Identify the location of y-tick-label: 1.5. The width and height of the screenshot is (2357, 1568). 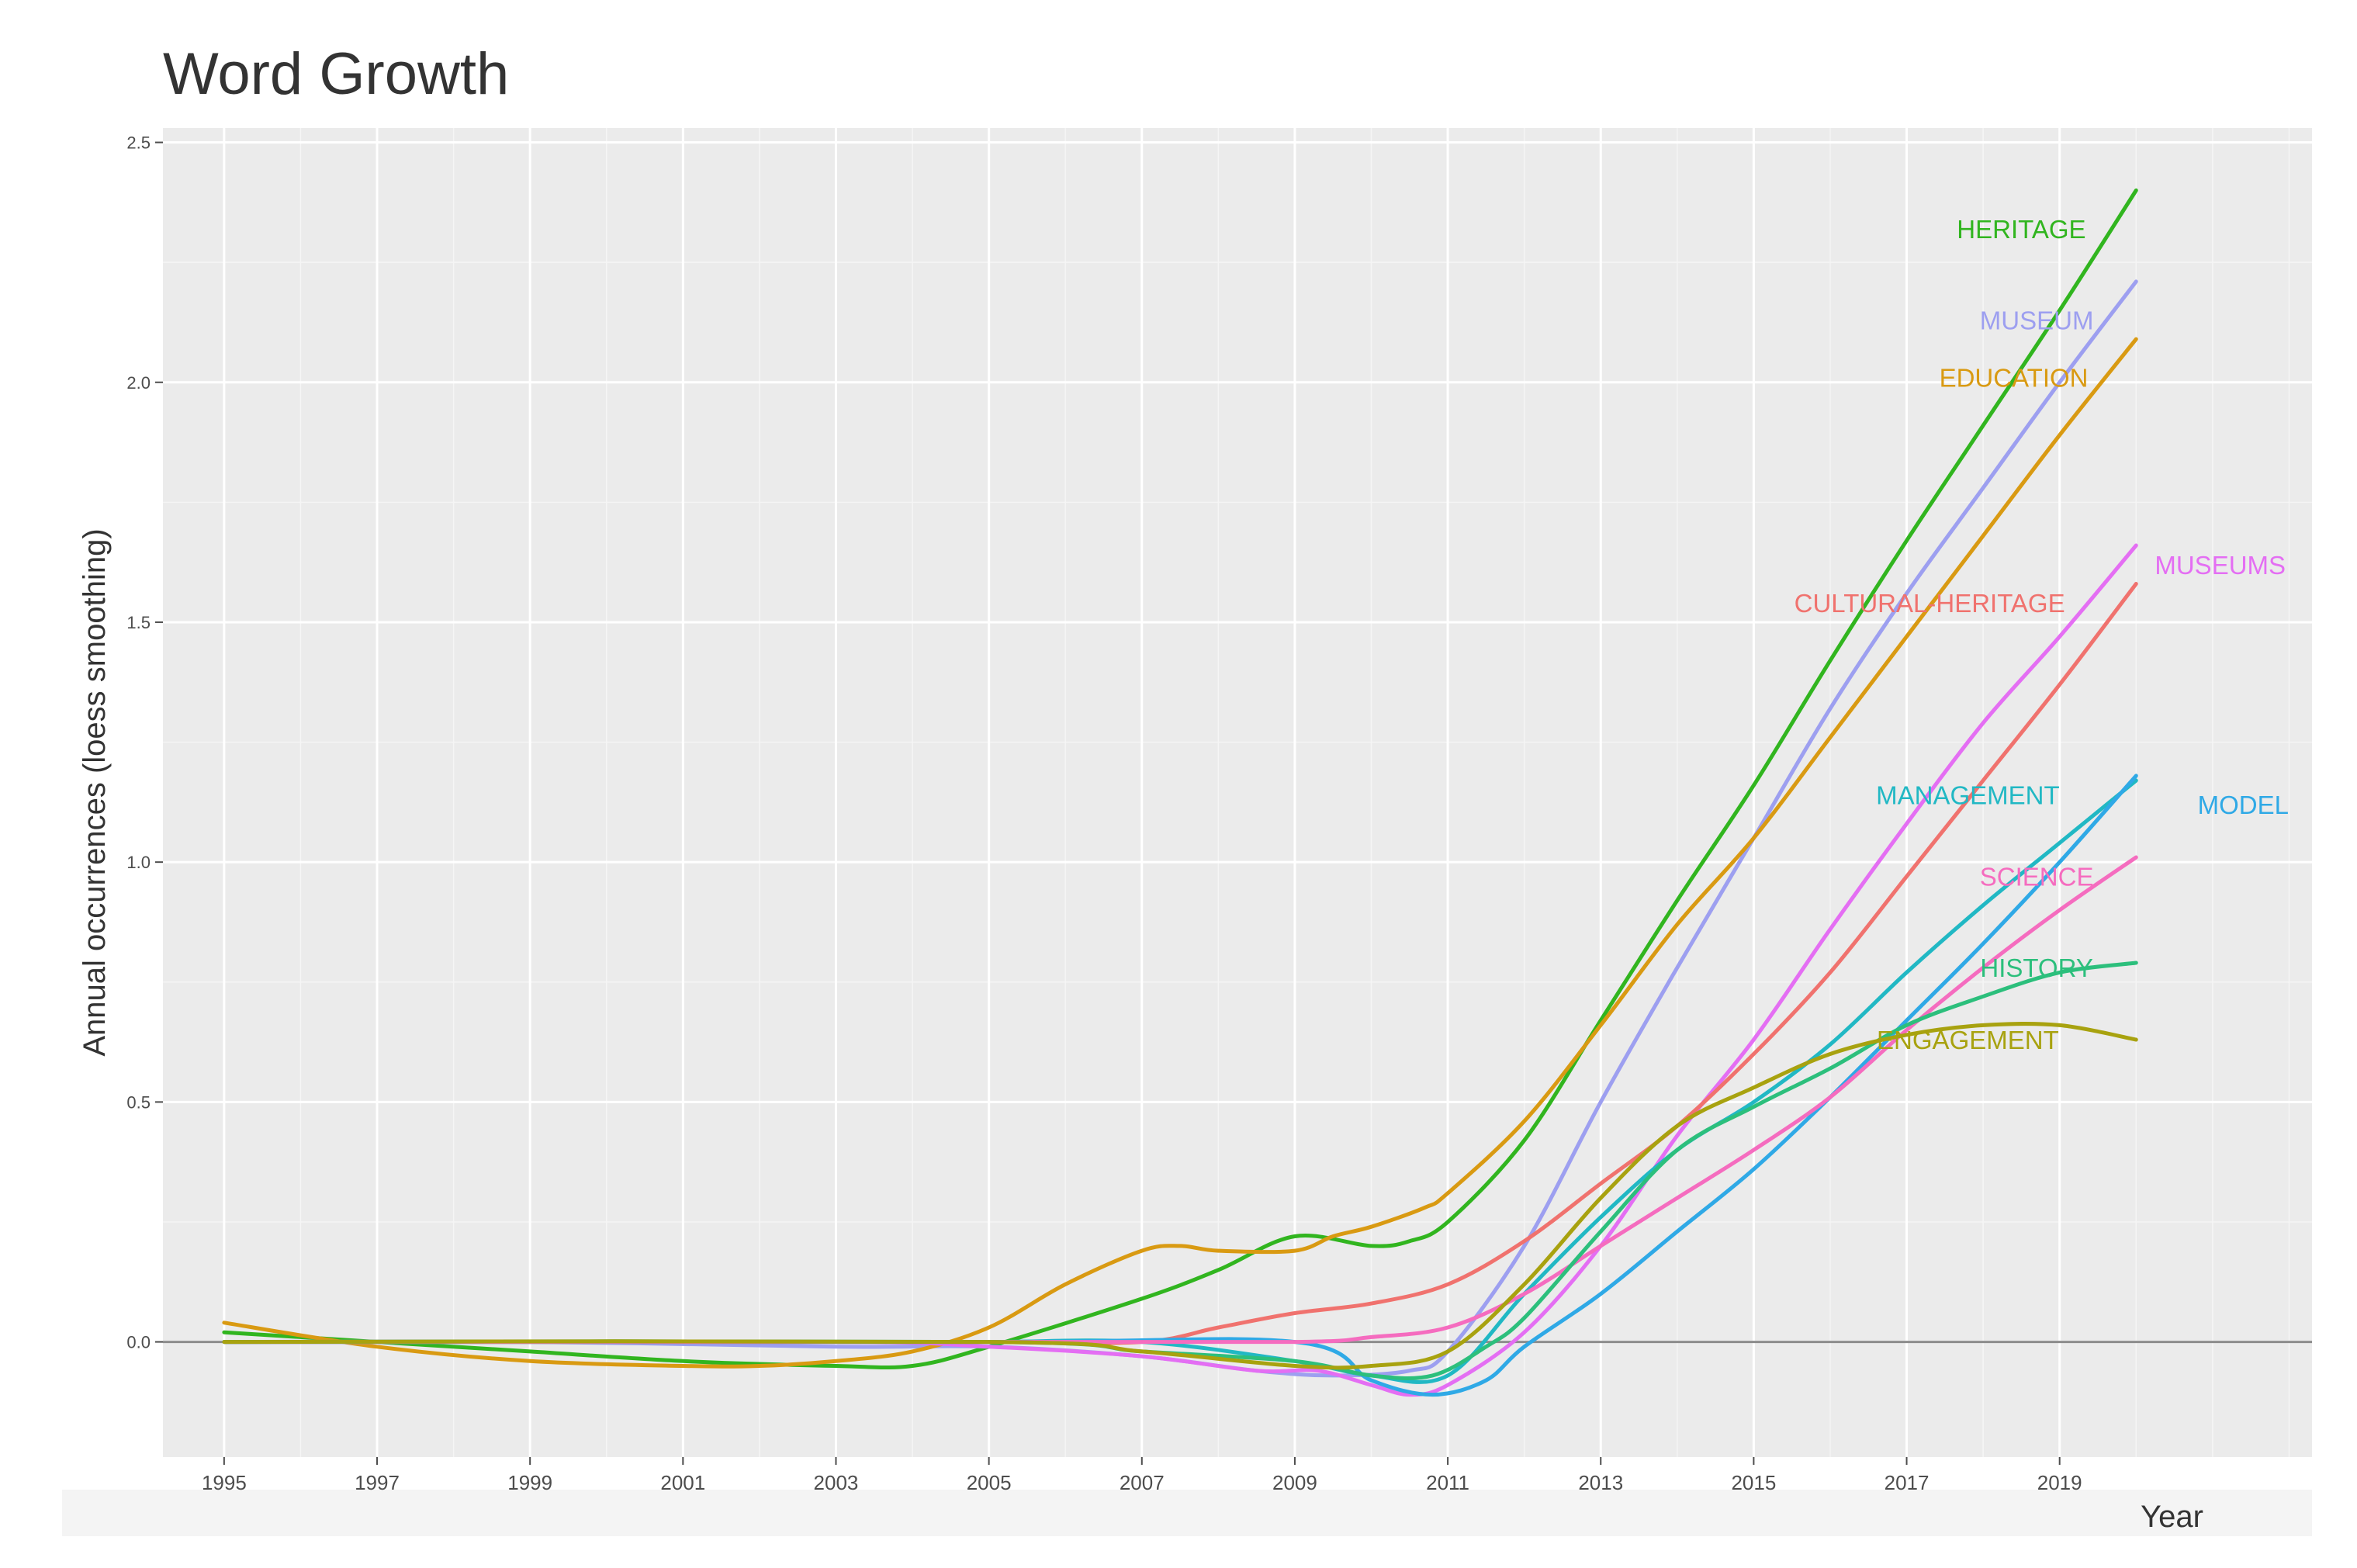
(138, 623).